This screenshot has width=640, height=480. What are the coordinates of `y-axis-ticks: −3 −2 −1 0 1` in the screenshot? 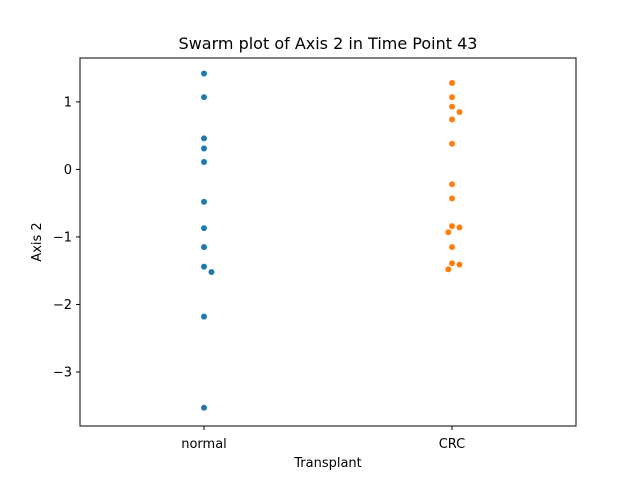 It's located at (66, 237).